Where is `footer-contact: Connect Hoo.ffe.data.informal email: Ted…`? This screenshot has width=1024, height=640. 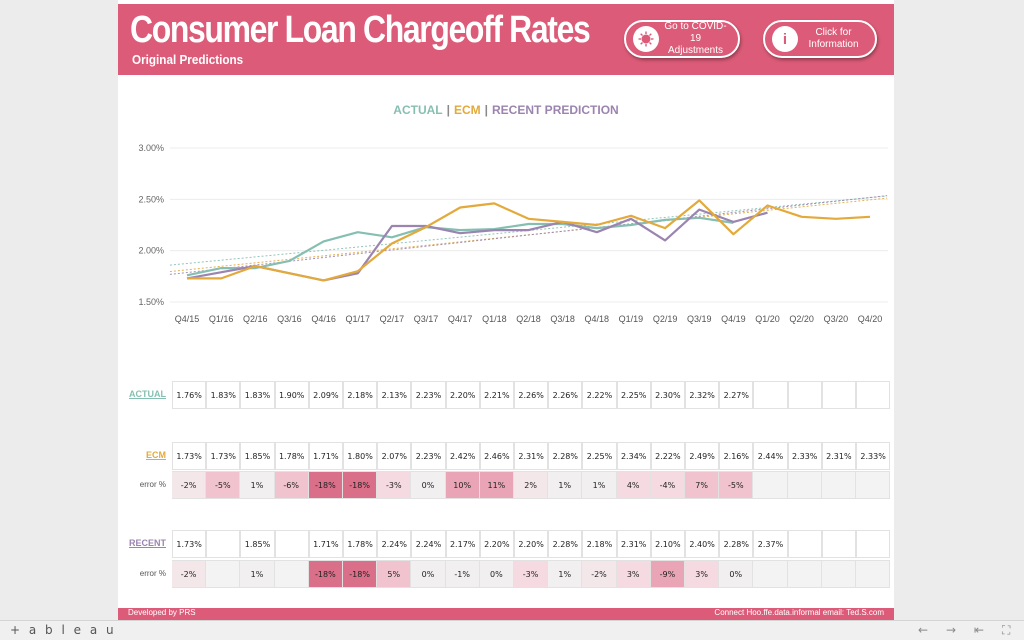
footer-contact: Connect Hoo.ffe.data.informal email: Ted… is located at coordinates (799, 612).